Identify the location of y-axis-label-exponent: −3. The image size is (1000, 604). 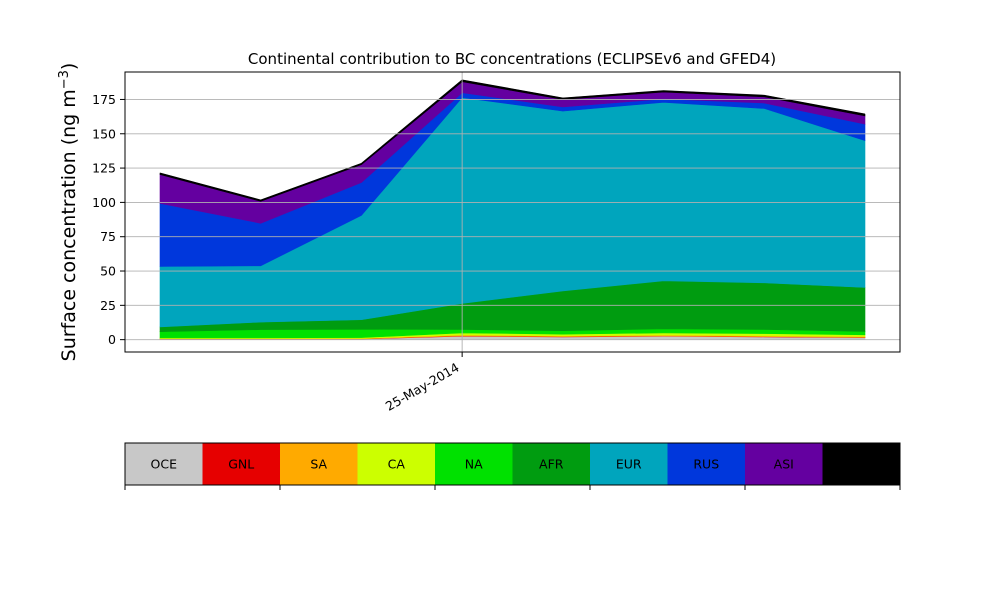
(64, 79).